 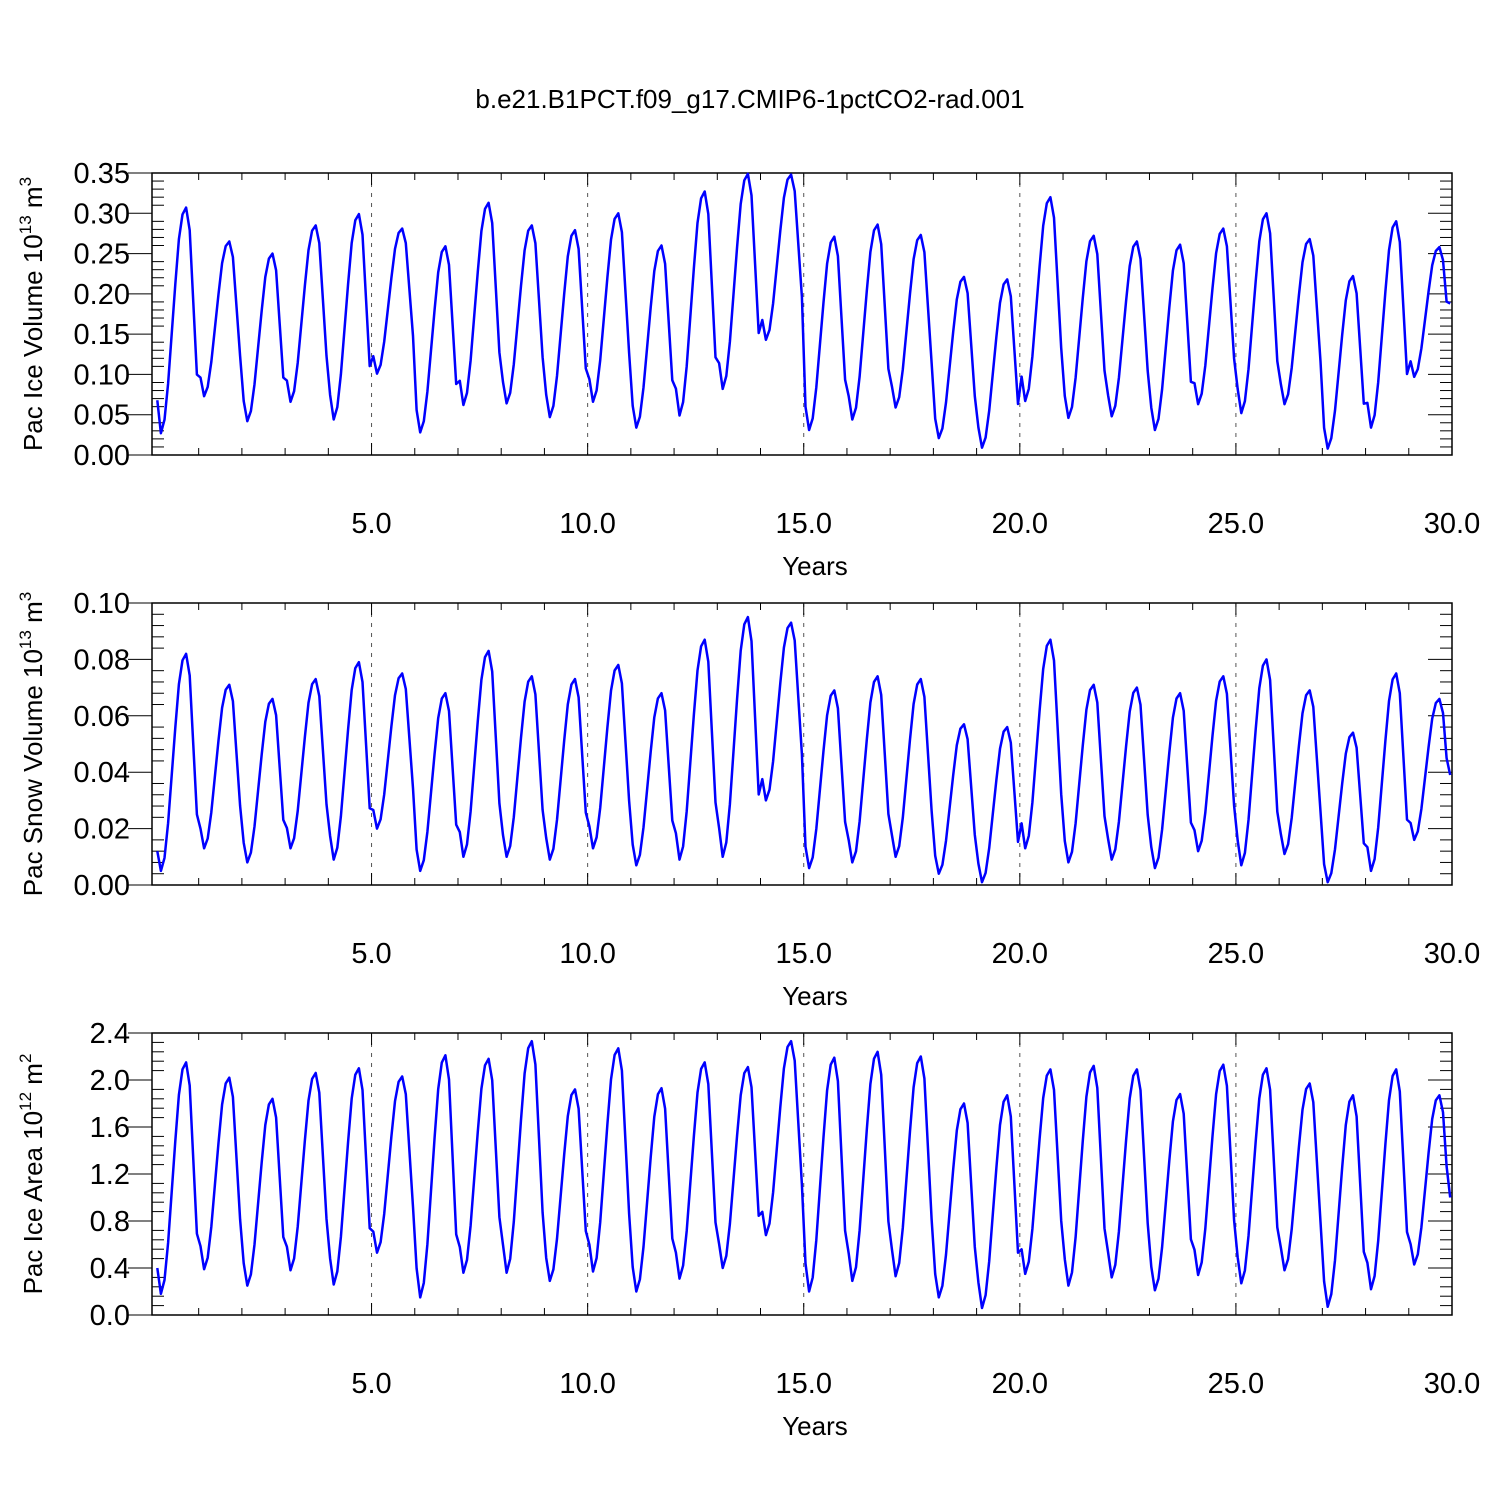 I want to click on y-tick-label: 0.15, so click(x=102, y=335).